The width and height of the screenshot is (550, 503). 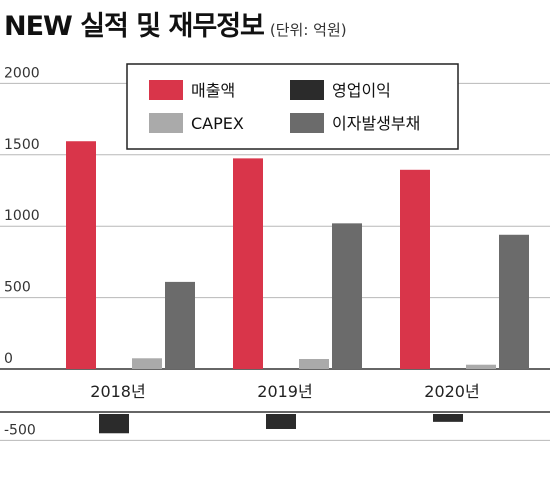 I want to click on title-block: NEW 실적 및 재무정보 (단위: 억원), so click(x=175, y=23).